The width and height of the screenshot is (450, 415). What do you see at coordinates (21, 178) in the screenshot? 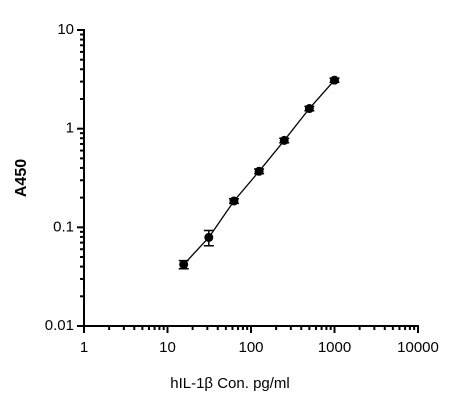
I see `y-axis-label: A450` at bounding box center [21, 178].